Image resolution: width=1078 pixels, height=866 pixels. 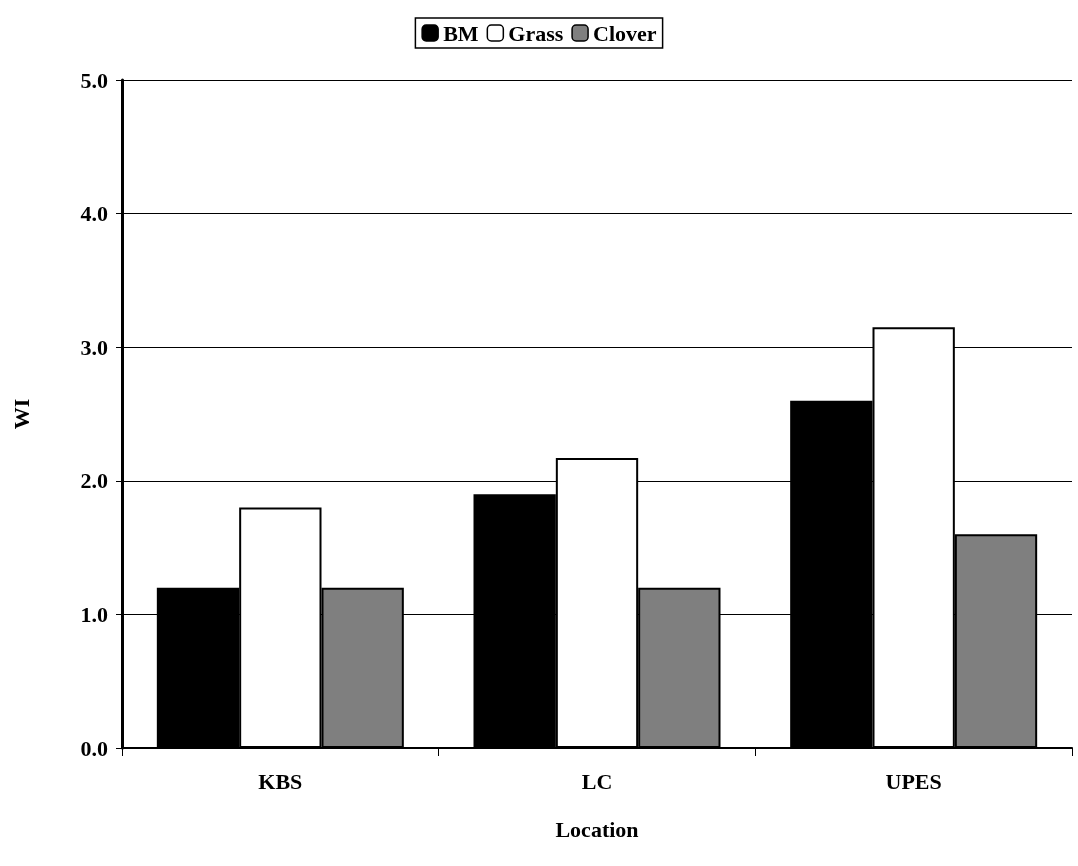 What do you see at coordinates (94, 347) in the screenshot?
I see `y-tick-label: 3.0` at bounding box center [94, 347].